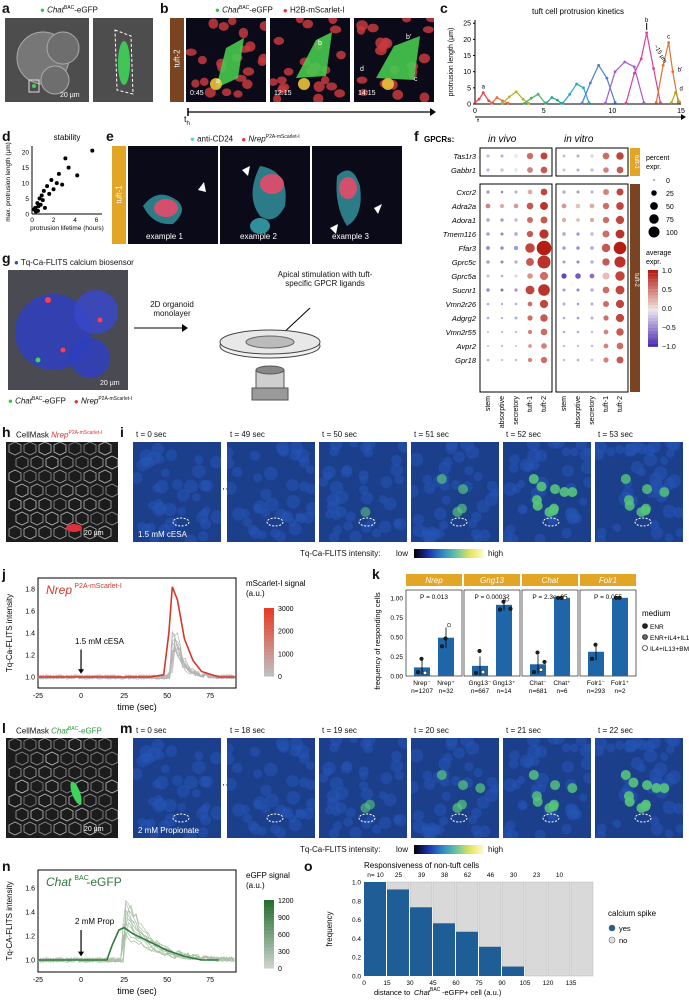  I want to click on ca-frame-m0, so click(177, 788).